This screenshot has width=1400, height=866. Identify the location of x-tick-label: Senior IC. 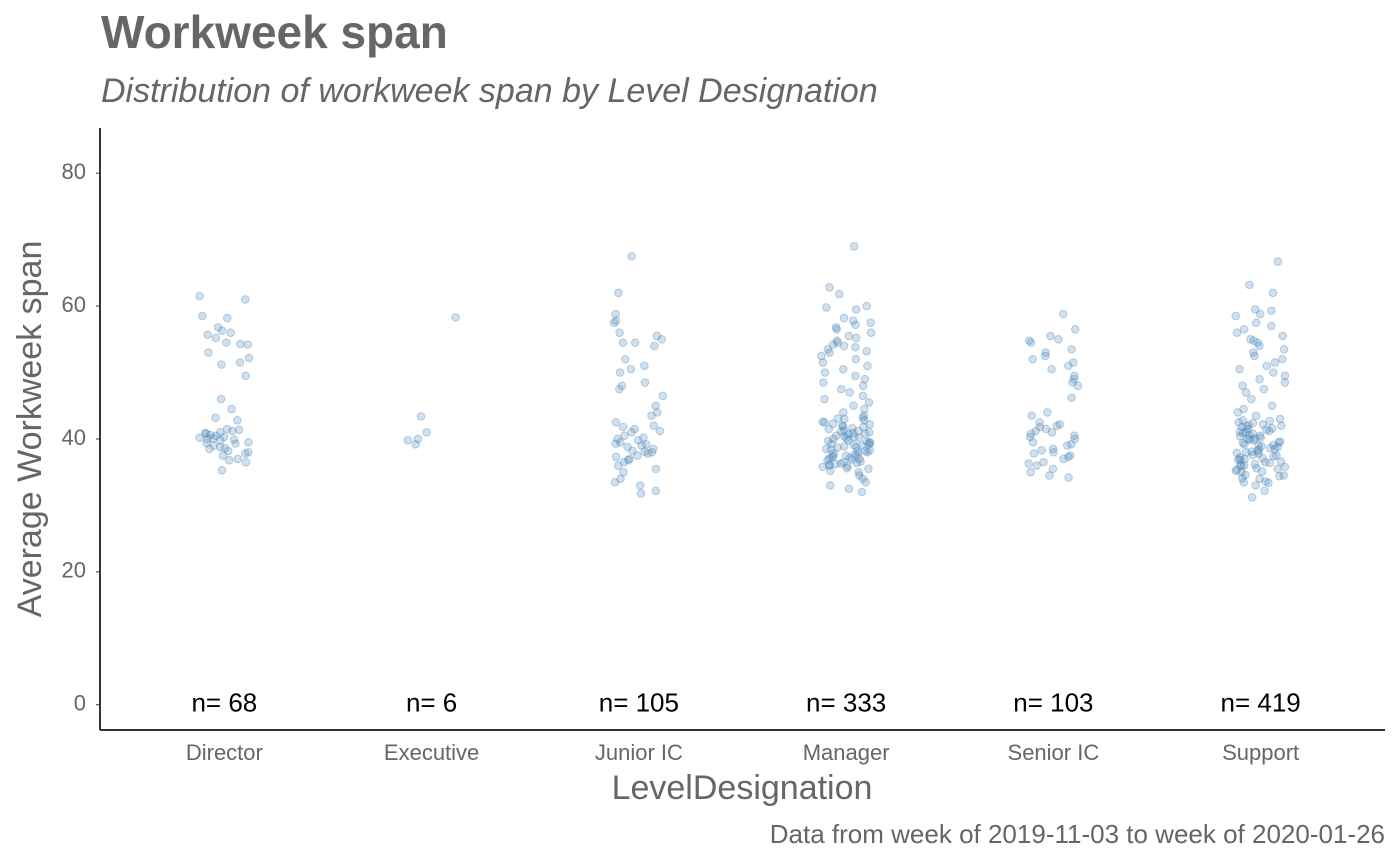
(1054, 752).